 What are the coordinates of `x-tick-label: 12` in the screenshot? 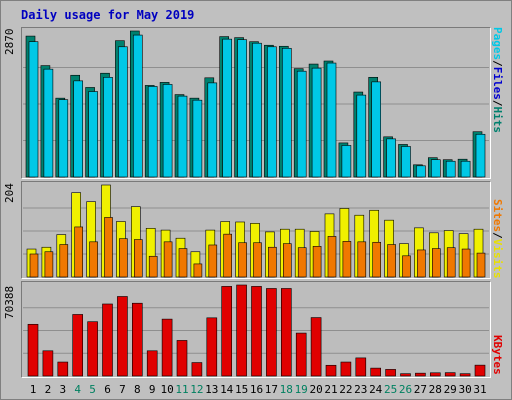 It's located at (196, 389).